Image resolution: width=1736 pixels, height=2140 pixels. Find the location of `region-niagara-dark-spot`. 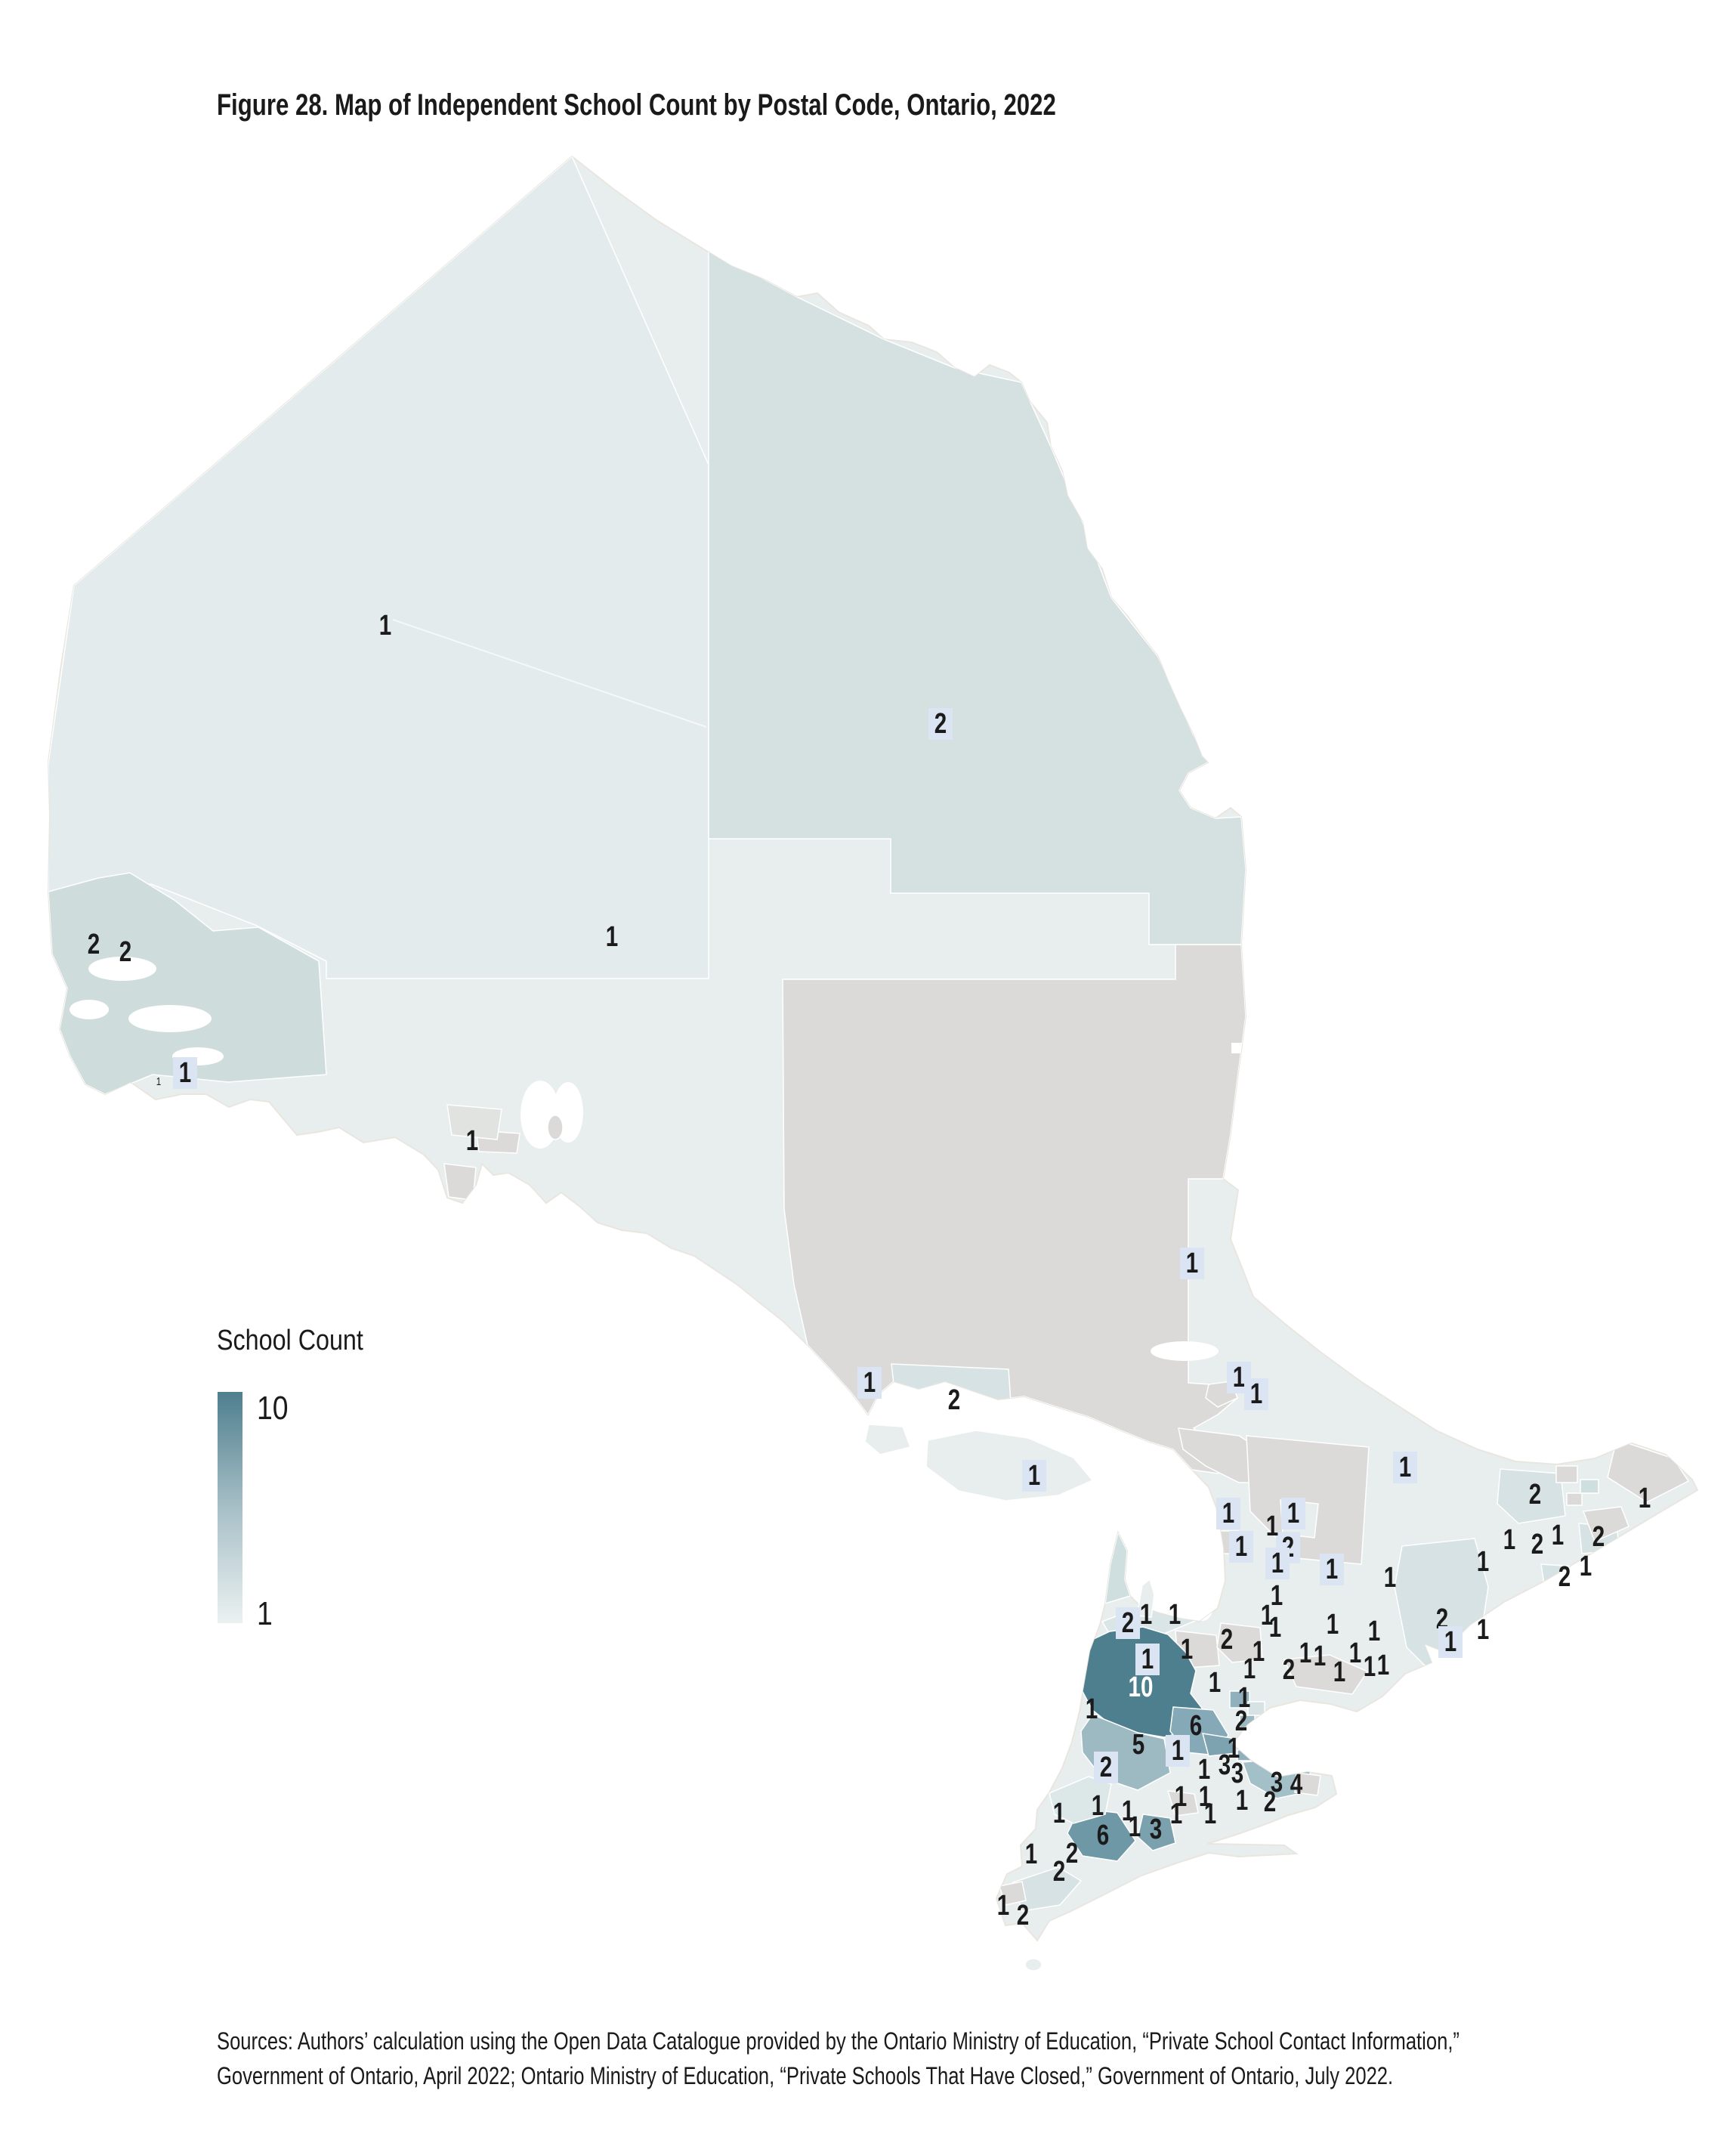

region-niagara-dark-spot is located at coordinates (1310, 1755).